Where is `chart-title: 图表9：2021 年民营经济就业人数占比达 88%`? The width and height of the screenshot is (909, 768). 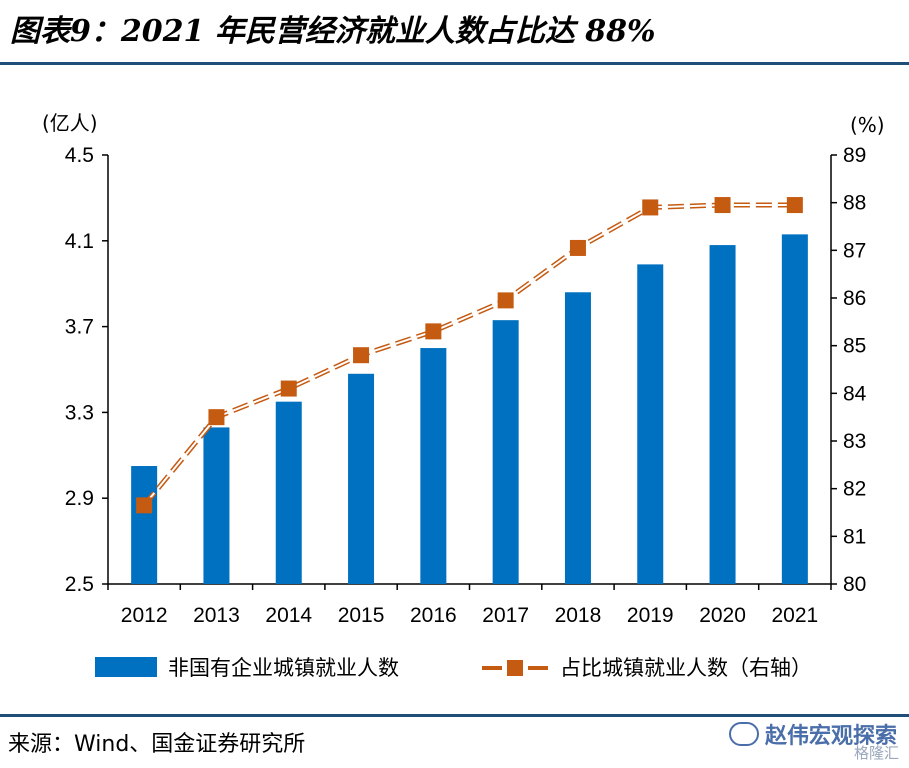
chart-title: 图表9：2021 年民营经济就业人数占比达 88% is located at coordinates (333, 31).